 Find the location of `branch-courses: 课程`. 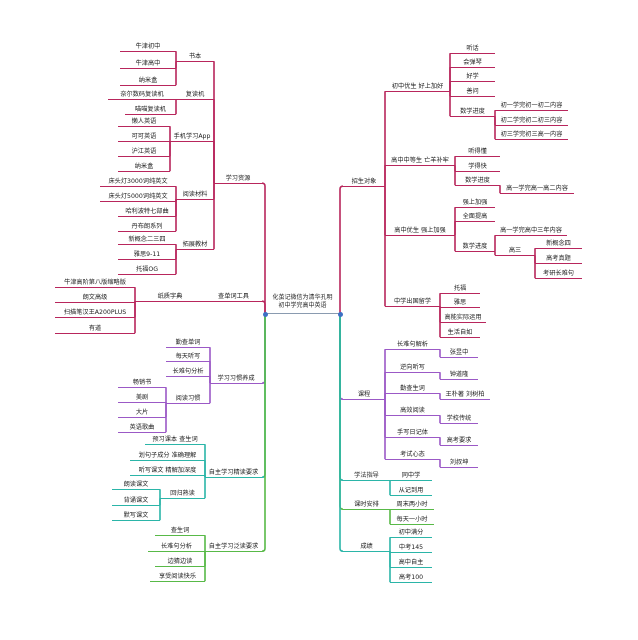

branch-courses: 课程 is located at coordinates (364, 395).